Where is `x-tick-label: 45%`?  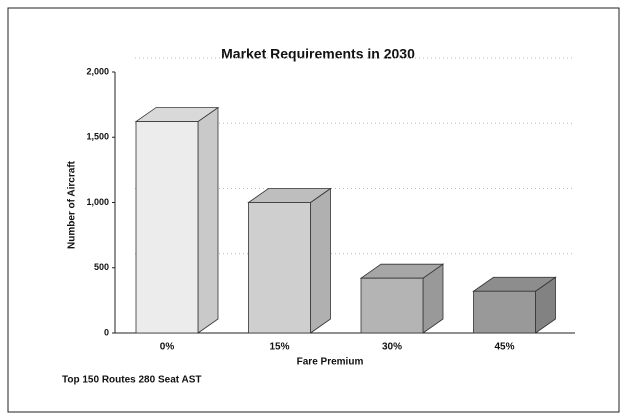 x-tick-label: 45% is located at coordinates (504, 347).